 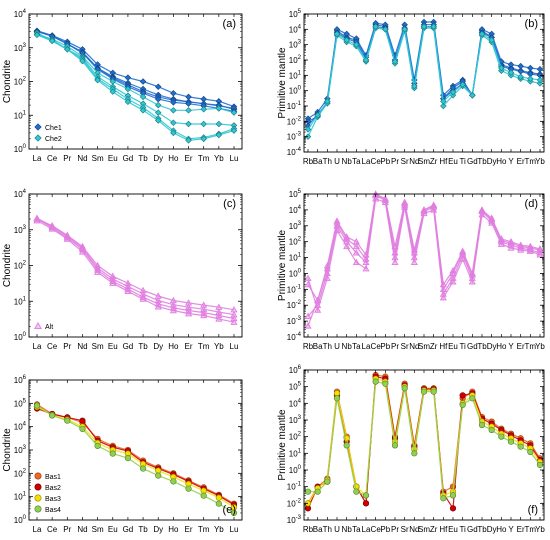 What do you see at coordinates (327, 346) in the screenshot?
I see `x-tick-label: Th` at bounding box center [327, 346].